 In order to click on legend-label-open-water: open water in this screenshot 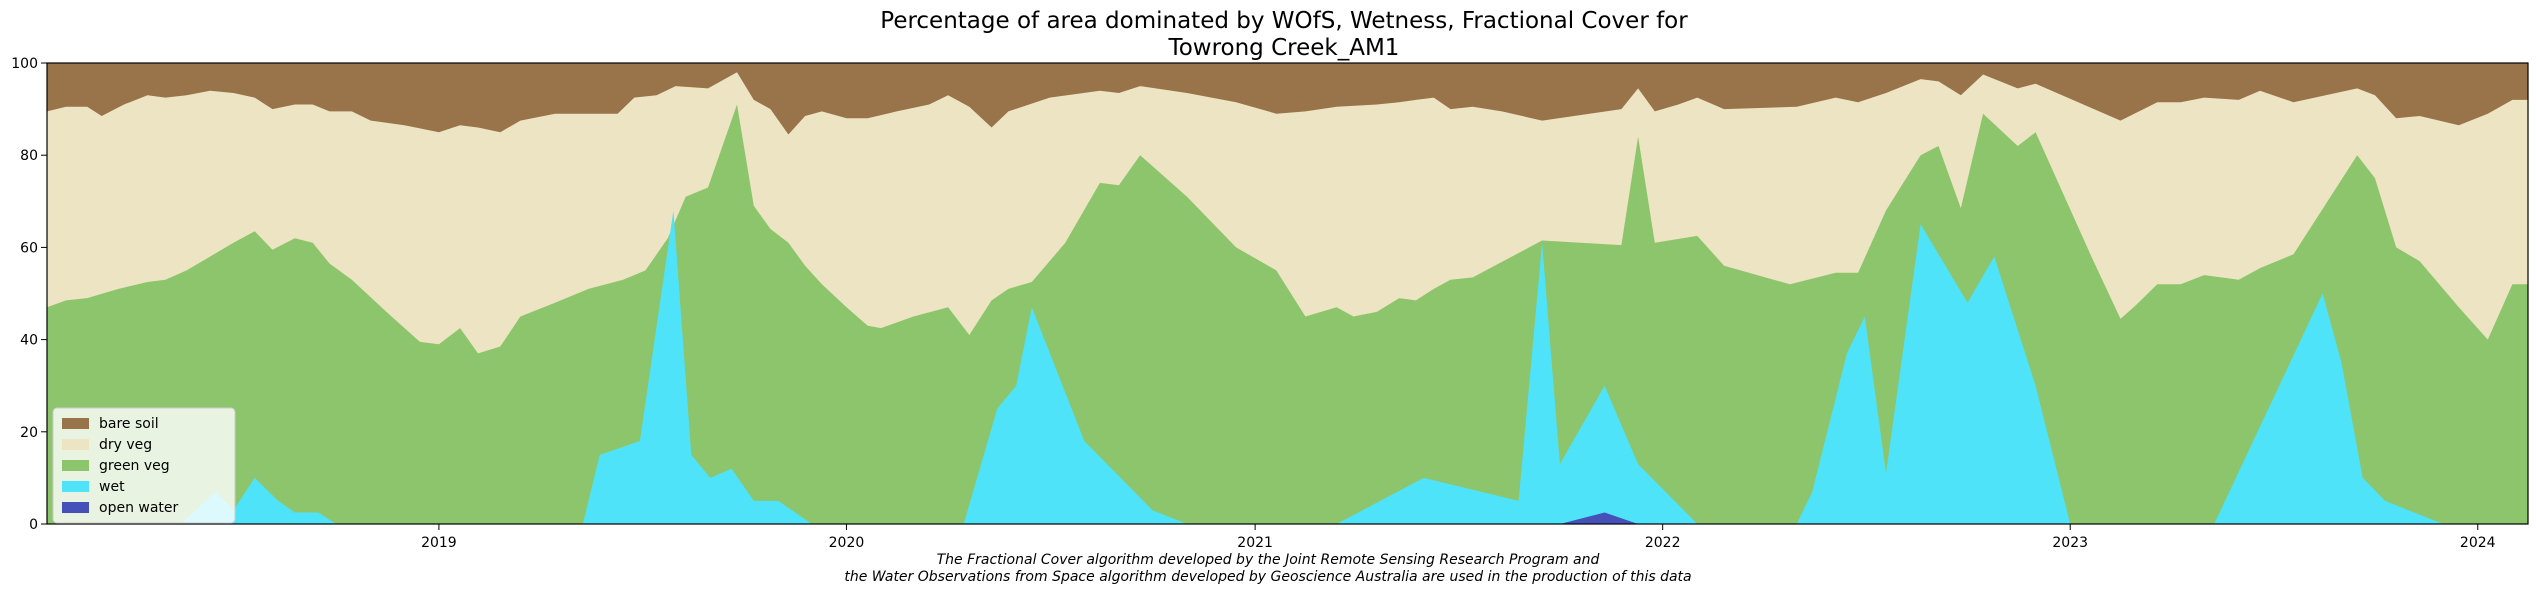, I will do `click(139, 508)`.